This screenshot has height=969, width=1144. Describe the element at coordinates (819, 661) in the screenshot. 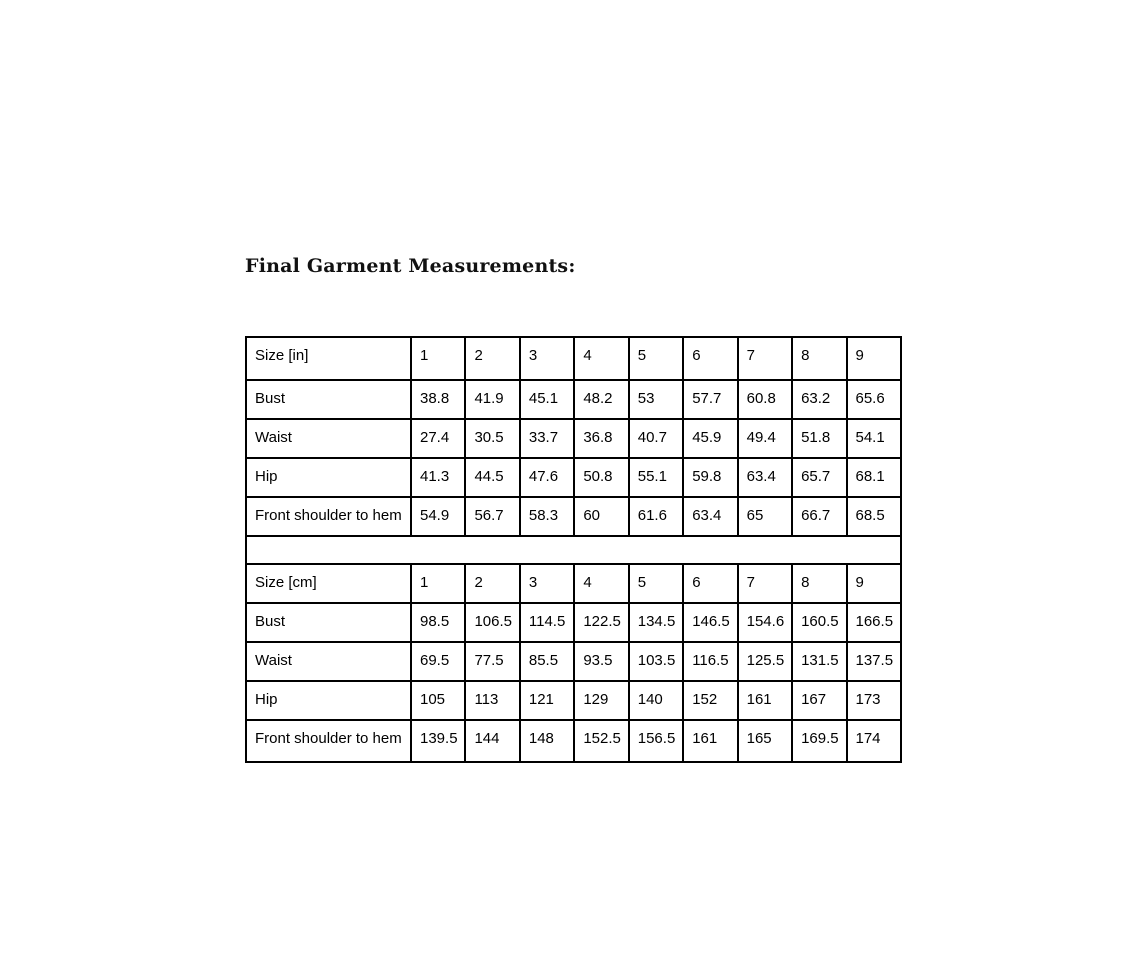

I see `value-cell-cm-size8: 131.5` at that location.